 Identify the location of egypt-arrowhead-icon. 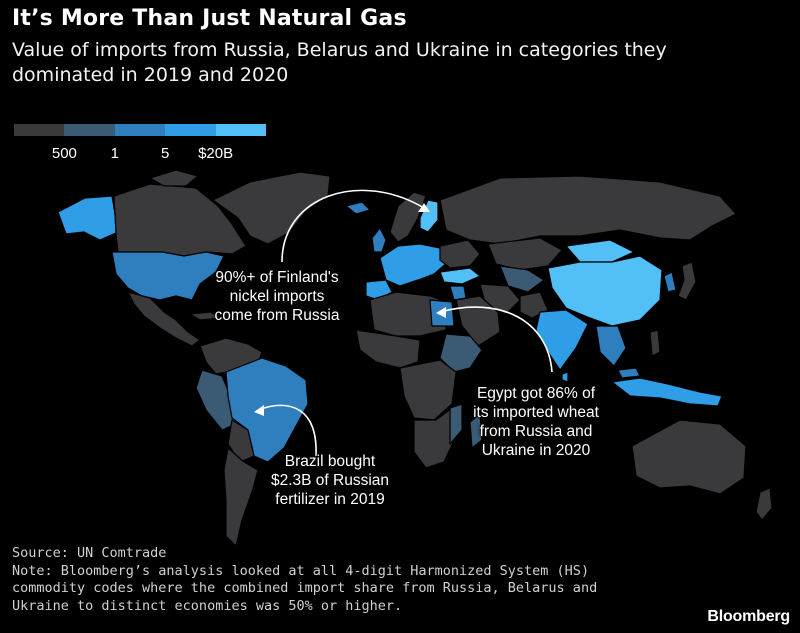
(441, 312).